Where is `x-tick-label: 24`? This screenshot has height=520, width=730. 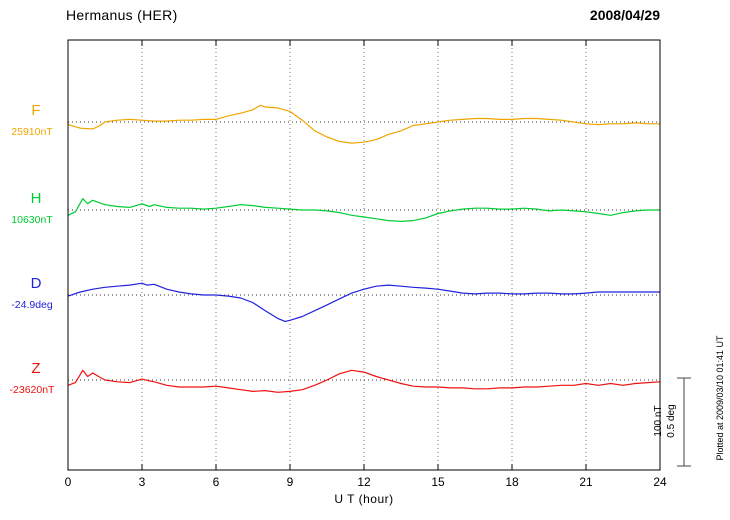
x-tick-label: 24 is located at coordinates (660, 482).